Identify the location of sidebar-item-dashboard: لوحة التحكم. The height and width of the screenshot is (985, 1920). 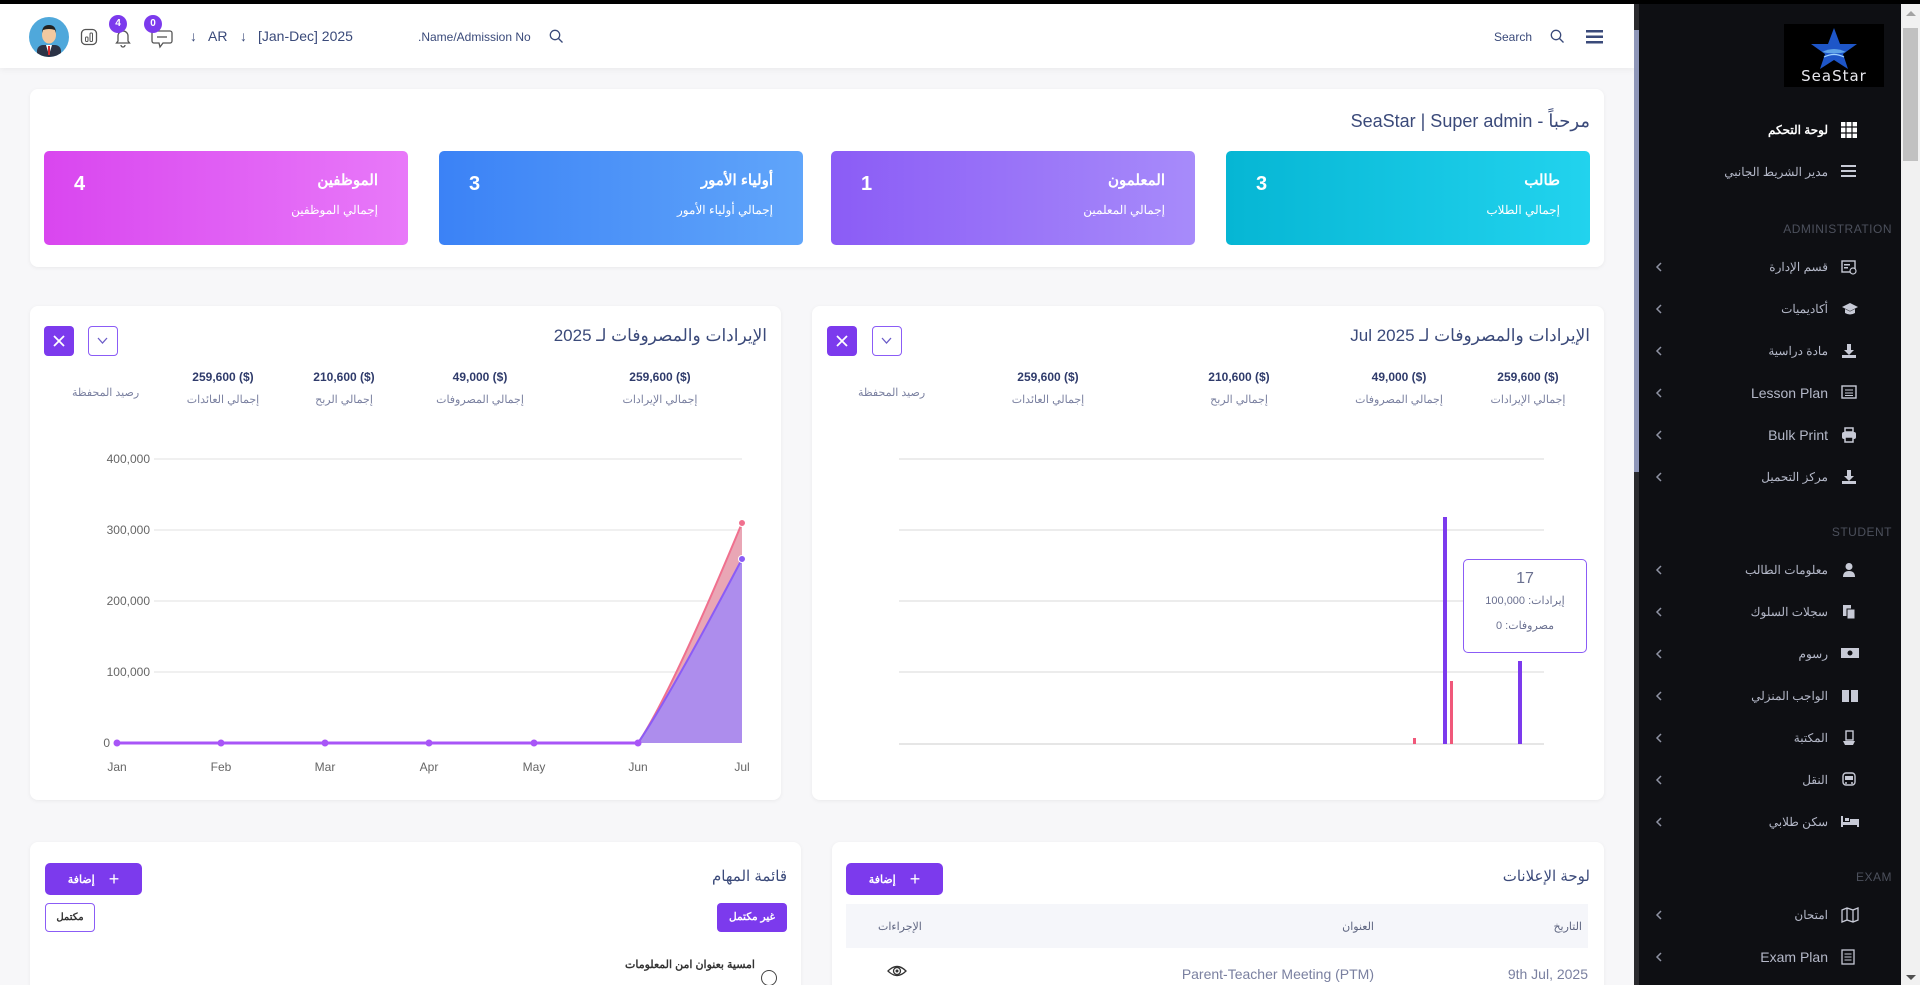
(1770, 132).